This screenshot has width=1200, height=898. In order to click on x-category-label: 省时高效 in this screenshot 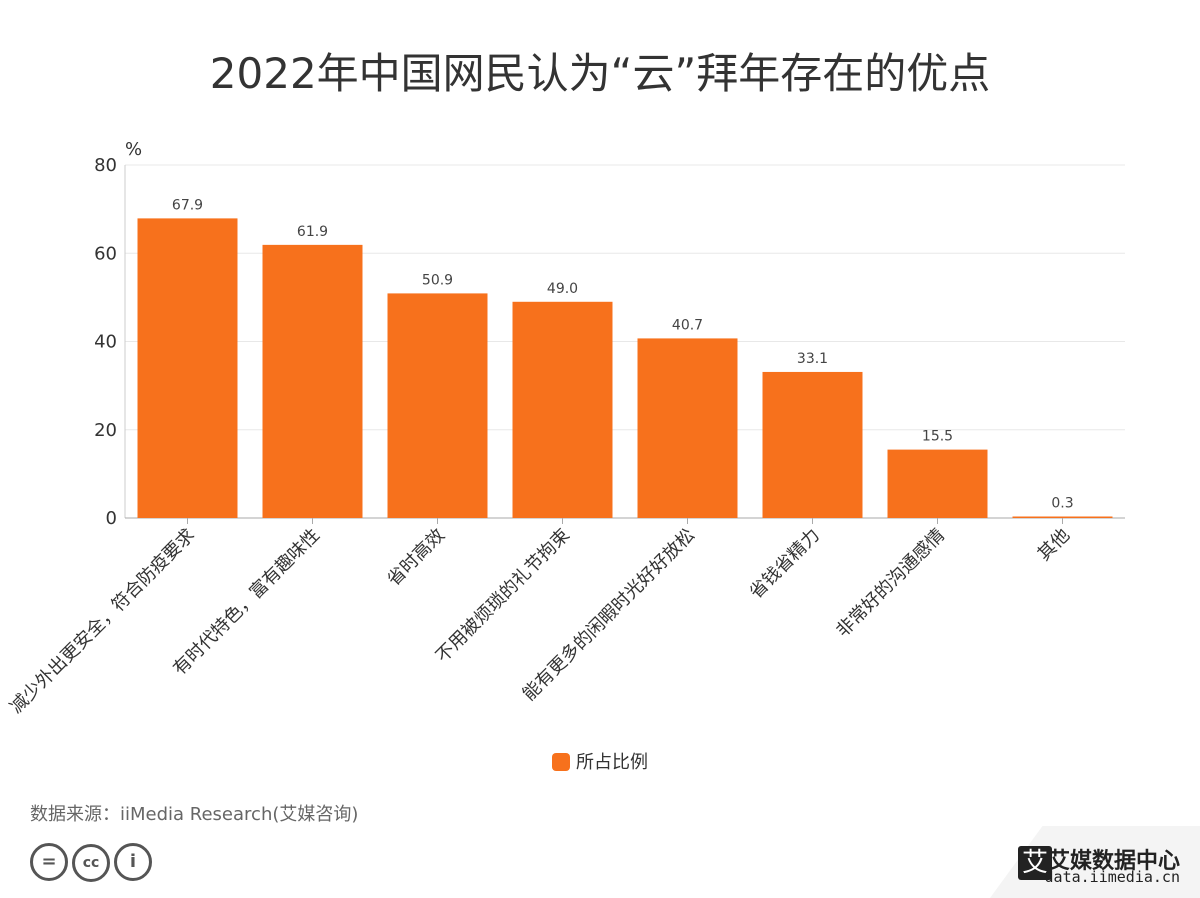, I will do `click(416, 558)`.